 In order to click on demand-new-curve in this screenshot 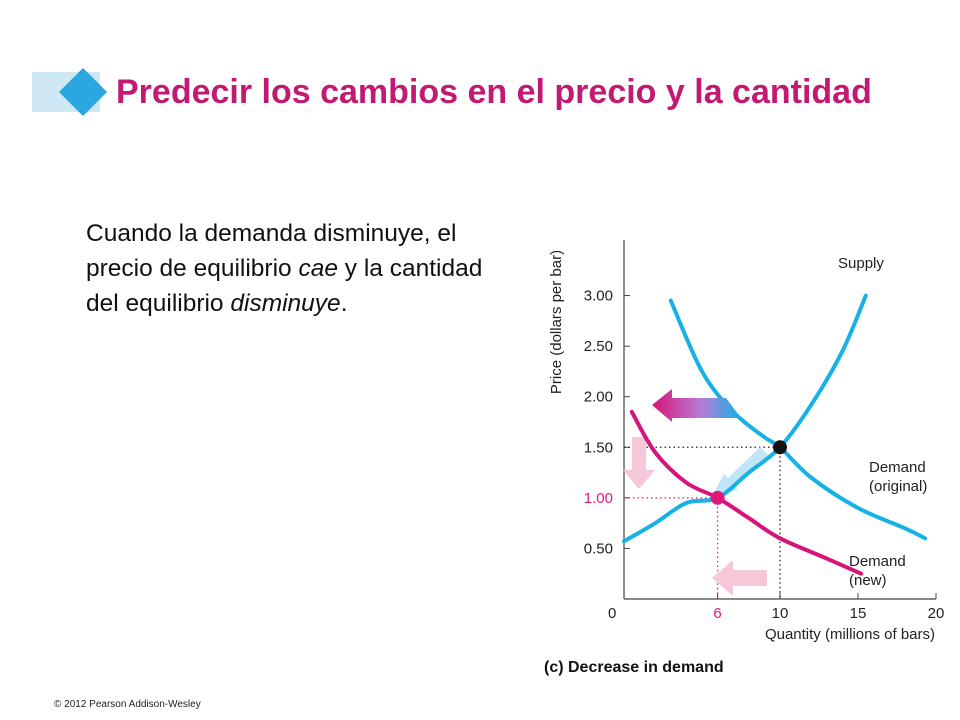, I will do `click(746, 492)`.